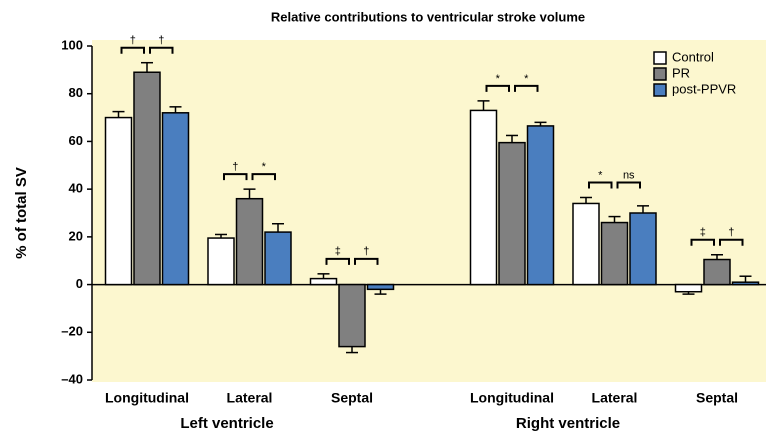  What do you see at coordinates (704, 88) in the screenshot?
I see `legend-label: post-PPVR` at bounding box center [704, 88].